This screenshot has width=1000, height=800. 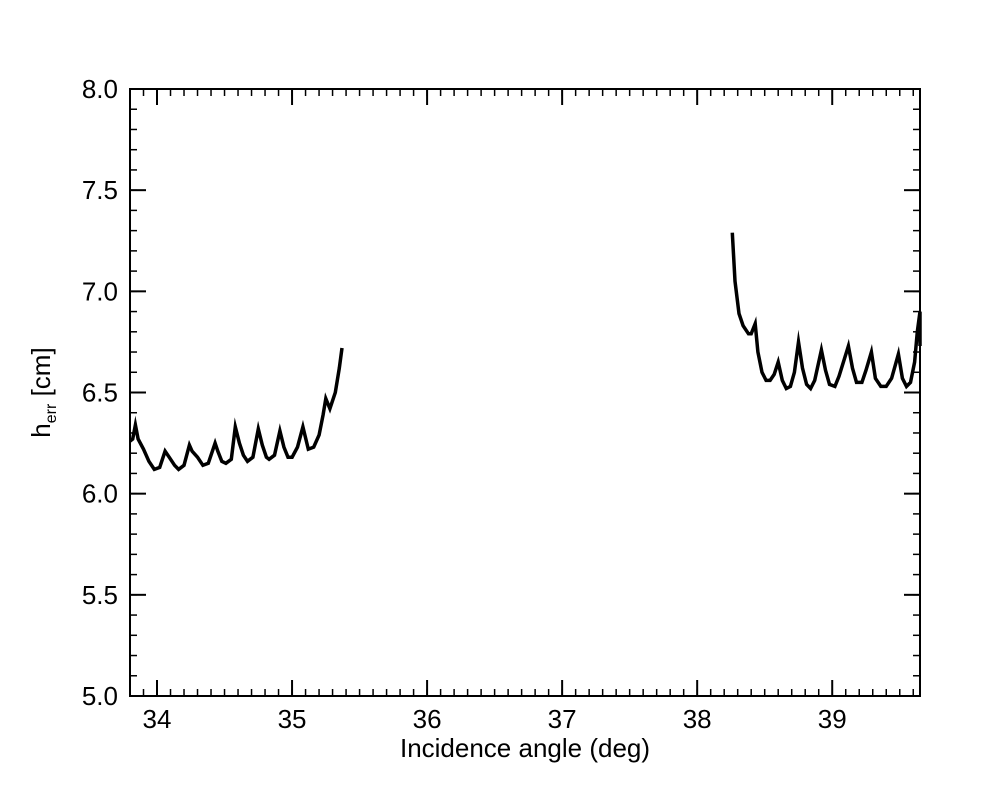 I want to click on x-tick-label: 36, so click(x=427, y=719).